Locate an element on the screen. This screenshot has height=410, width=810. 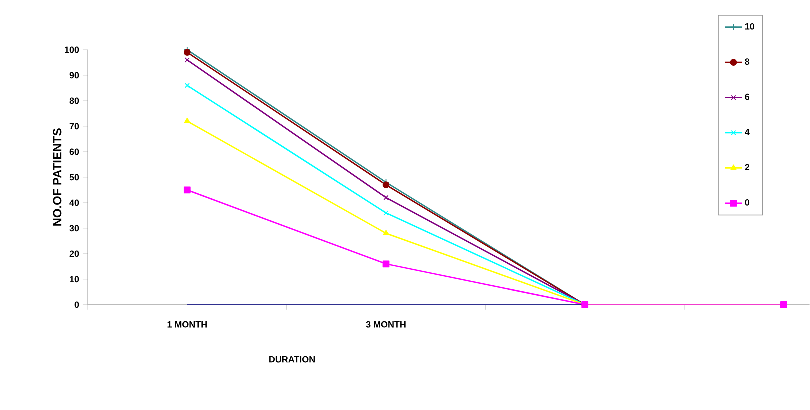
legend-label: 10 is located at coordinates (750, 26).